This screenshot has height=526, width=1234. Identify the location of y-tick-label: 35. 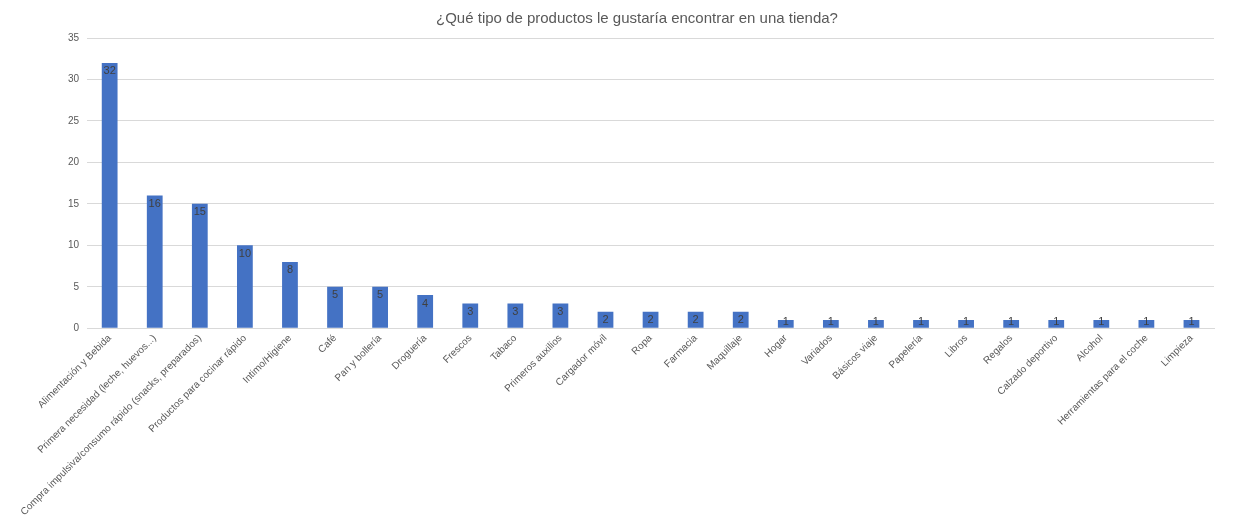
(74, 37).